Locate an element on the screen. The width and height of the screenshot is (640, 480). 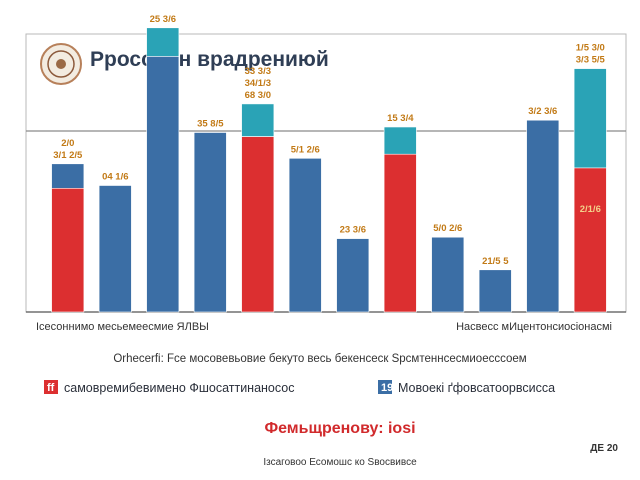
legend-marker-2: 19 is located at coordinates (387, 388).